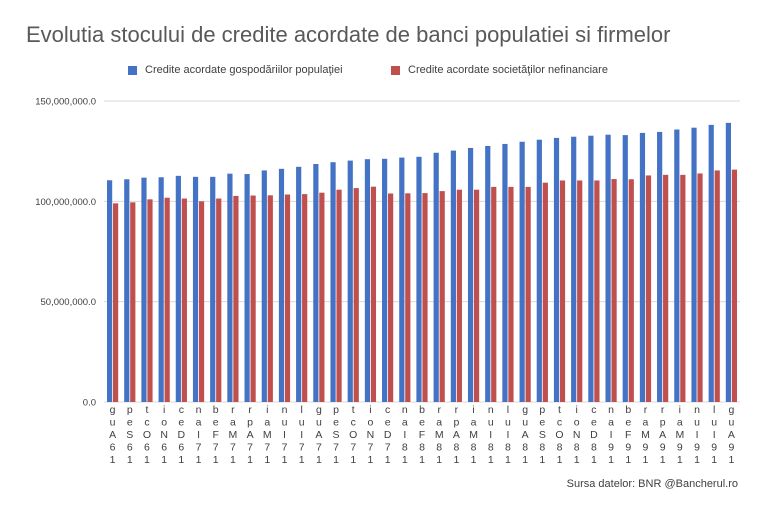 This screenshot has width=764, height=517. What do you see at coordinates (89, 403) in the screenshot?
I see `y-tick-label: 0.0` at bounding box center [89, 403].